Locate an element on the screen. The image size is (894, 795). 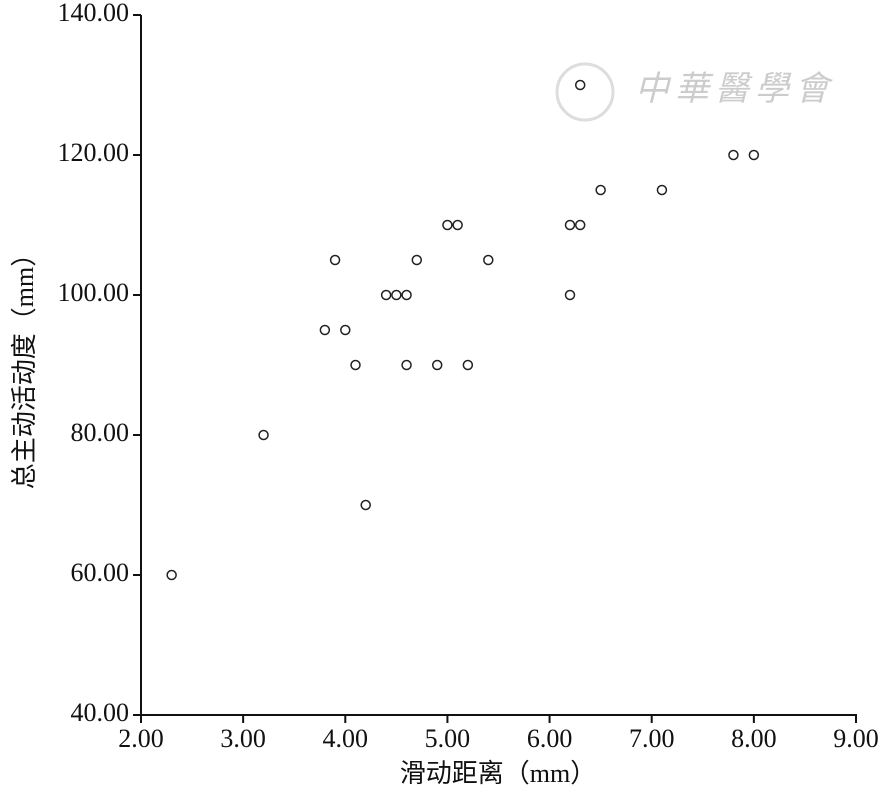
watermark-logo is located at coordinates (585, 92).